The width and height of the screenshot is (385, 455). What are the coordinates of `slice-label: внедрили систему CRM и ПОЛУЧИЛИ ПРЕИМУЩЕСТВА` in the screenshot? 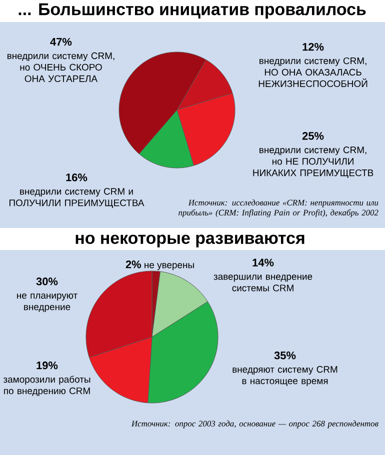 It's located at (77, 198).